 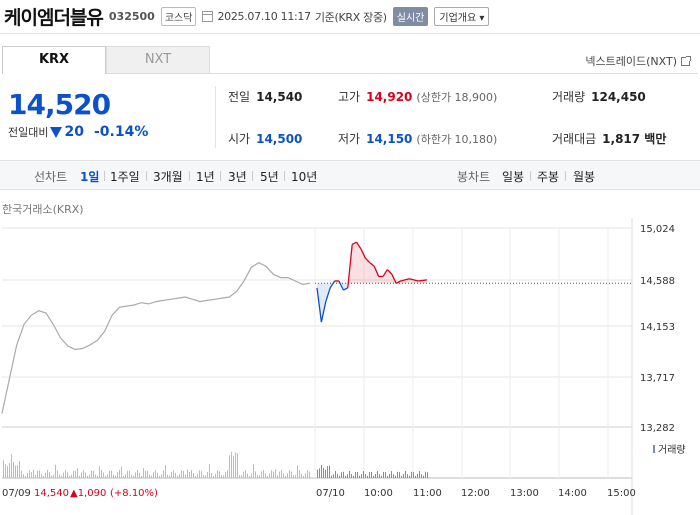 What do you see at coordinates (239, 139) in the screenshot?
I see `stat-label: 시가` at bounding box center [239, 139].